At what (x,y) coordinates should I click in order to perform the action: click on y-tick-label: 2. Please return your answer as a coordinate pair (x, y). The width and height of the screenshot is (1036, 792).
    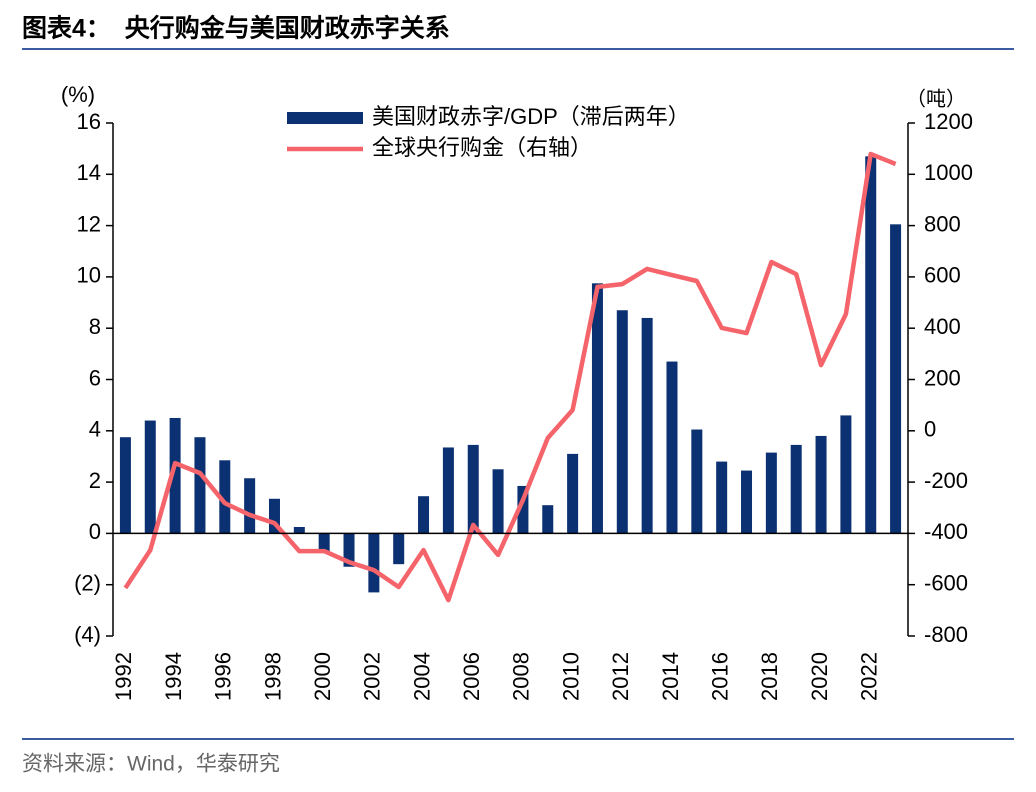
    Looking at the image, I should click on (95, 480).